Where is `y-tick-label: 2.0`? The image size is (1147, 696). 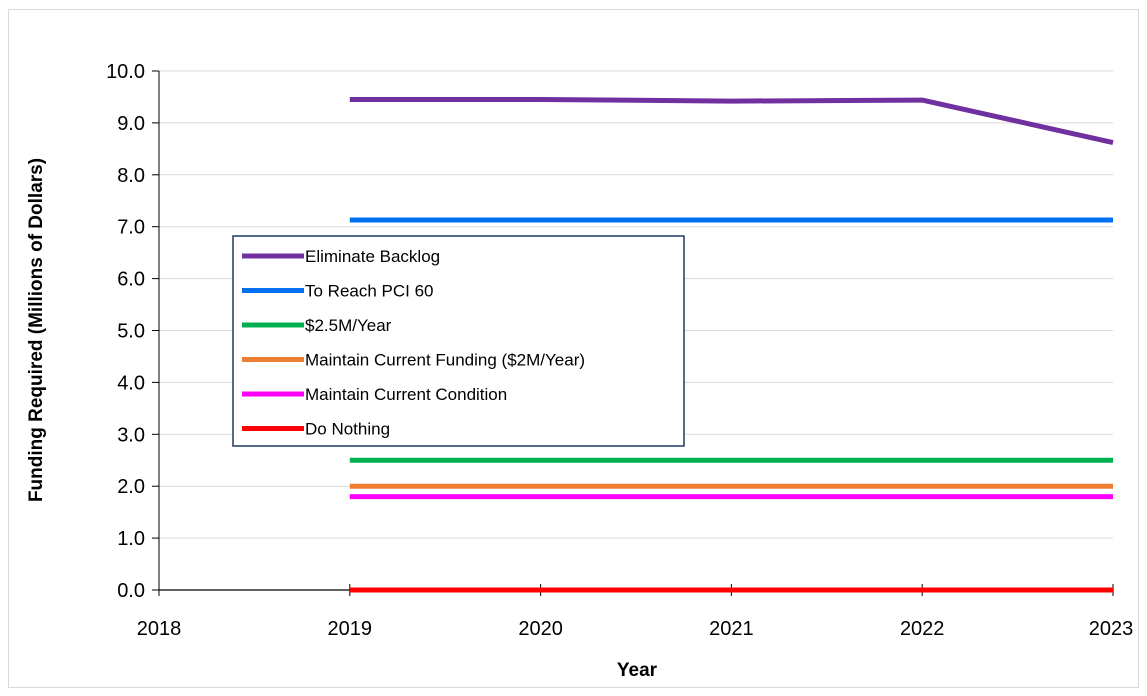
y-tick-label: 2.0 is located at coordinates (131, 487).